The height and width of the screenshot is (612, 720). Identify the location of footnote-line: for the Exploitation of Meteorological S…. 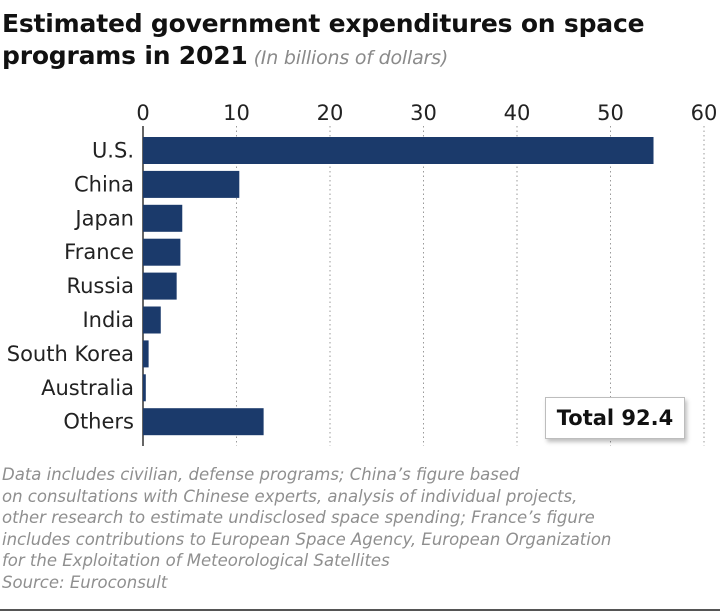
(196, 561).